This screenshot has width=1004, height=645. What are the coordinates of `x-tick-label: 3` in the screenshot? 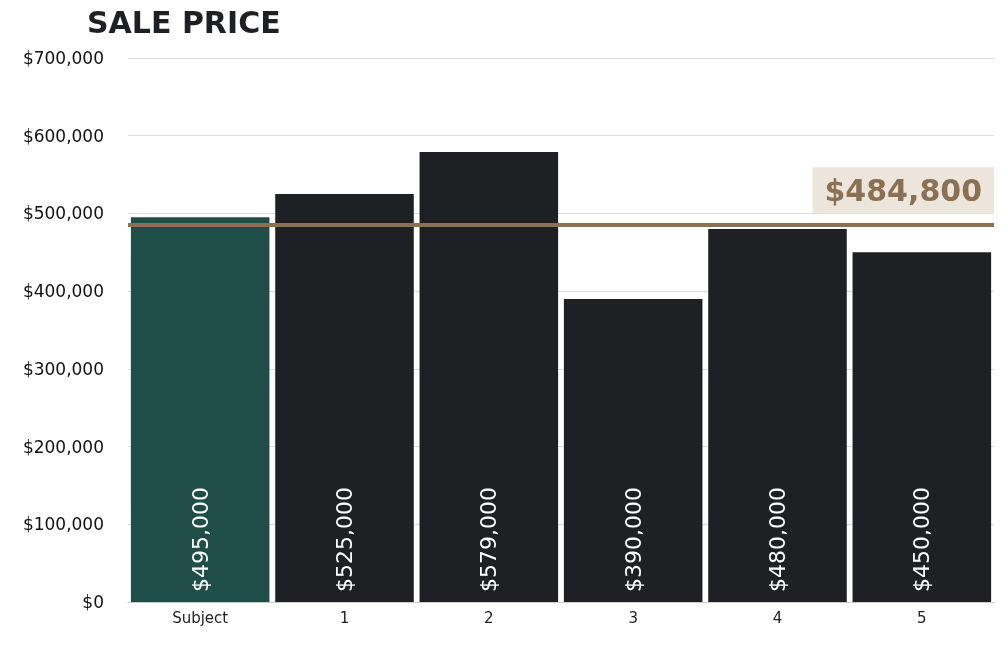 It's located at (633, 617).